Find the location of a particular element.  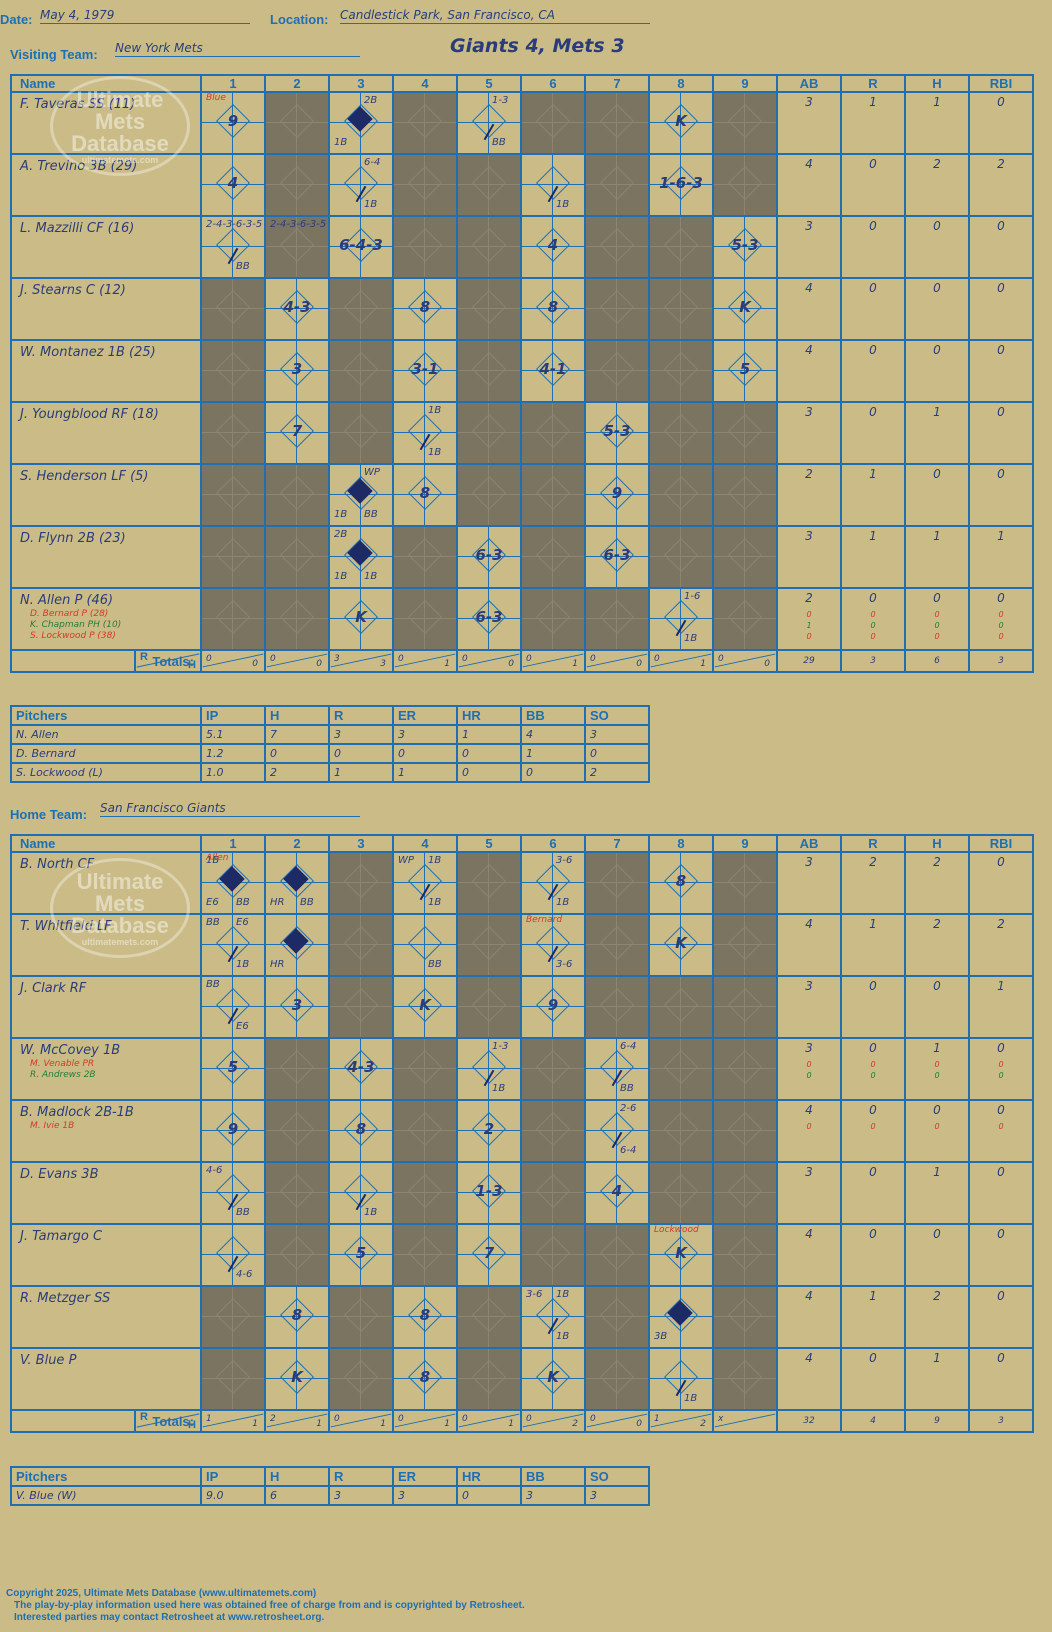

batter-stat-rbi: 0 is located at coordinates (1001, 247).